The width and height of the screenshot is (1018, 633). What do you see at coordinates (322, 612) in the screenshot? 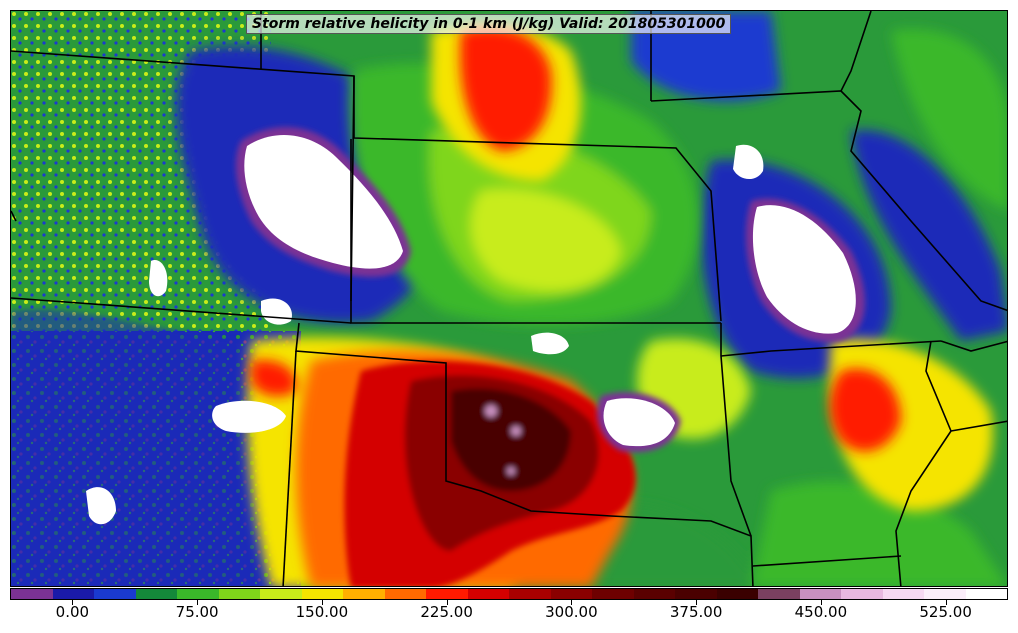
I see `colorbar-tick-label: 150.00` at bounding box center [322, 612].